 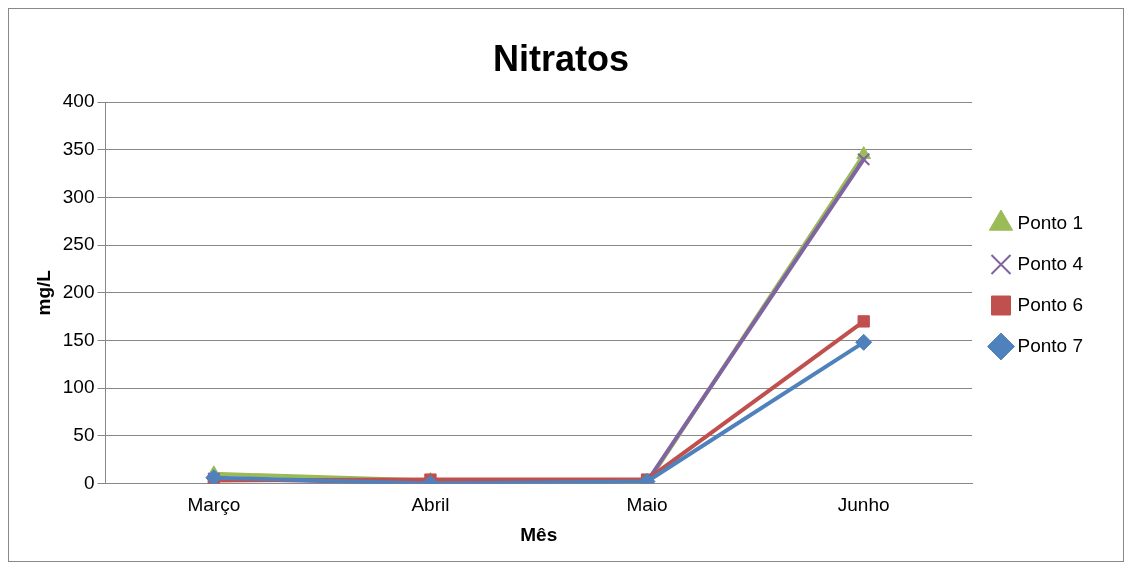 I want to click on legend-label: Ponto 7, so click(x=1050, y=345).